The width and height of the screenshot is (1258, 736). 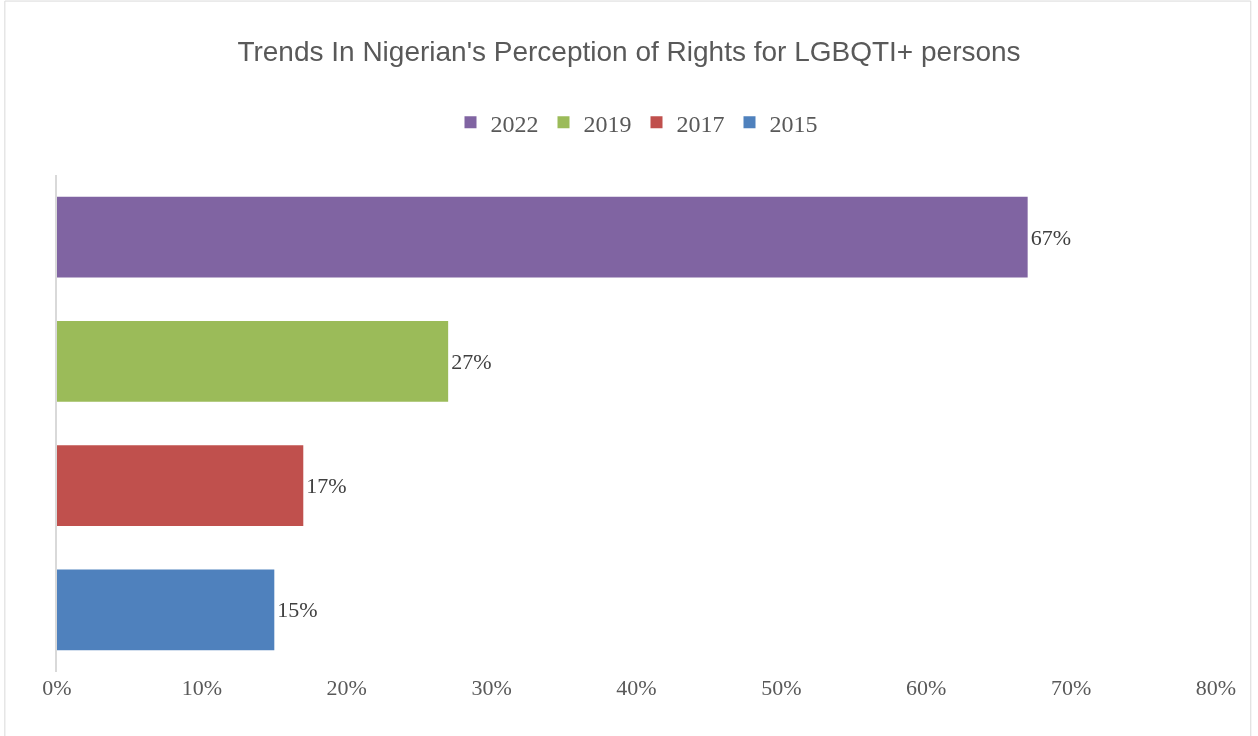 What do you see at coordinates (1071, 687) in the screenshot?
I see `x-tick-label: 70%` at bounding box center [1071, 687].